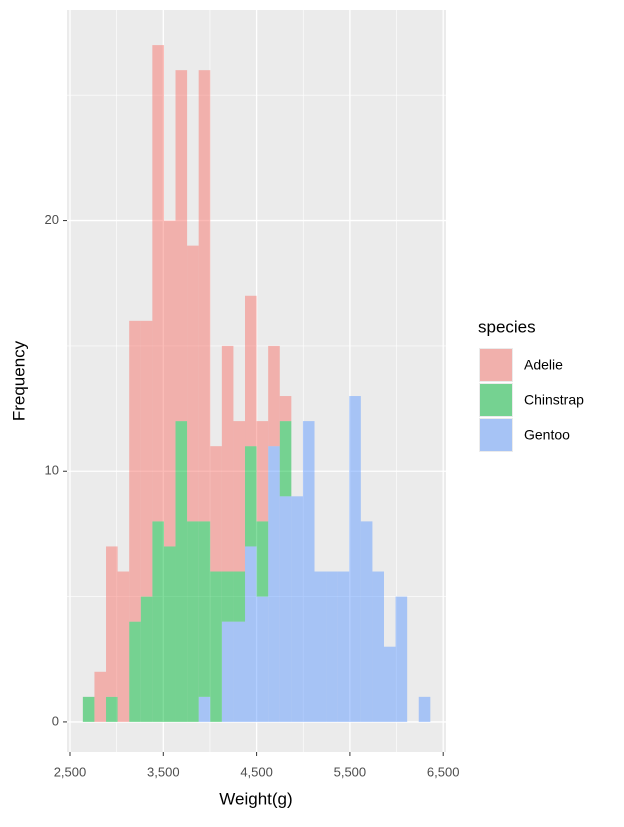 The height and width of the screenshot is (827, 624). What do you see at coordinates (350, 771) in the screenshot?
I see `x-tick-label: 5,500` at bounding box center [350, 771].